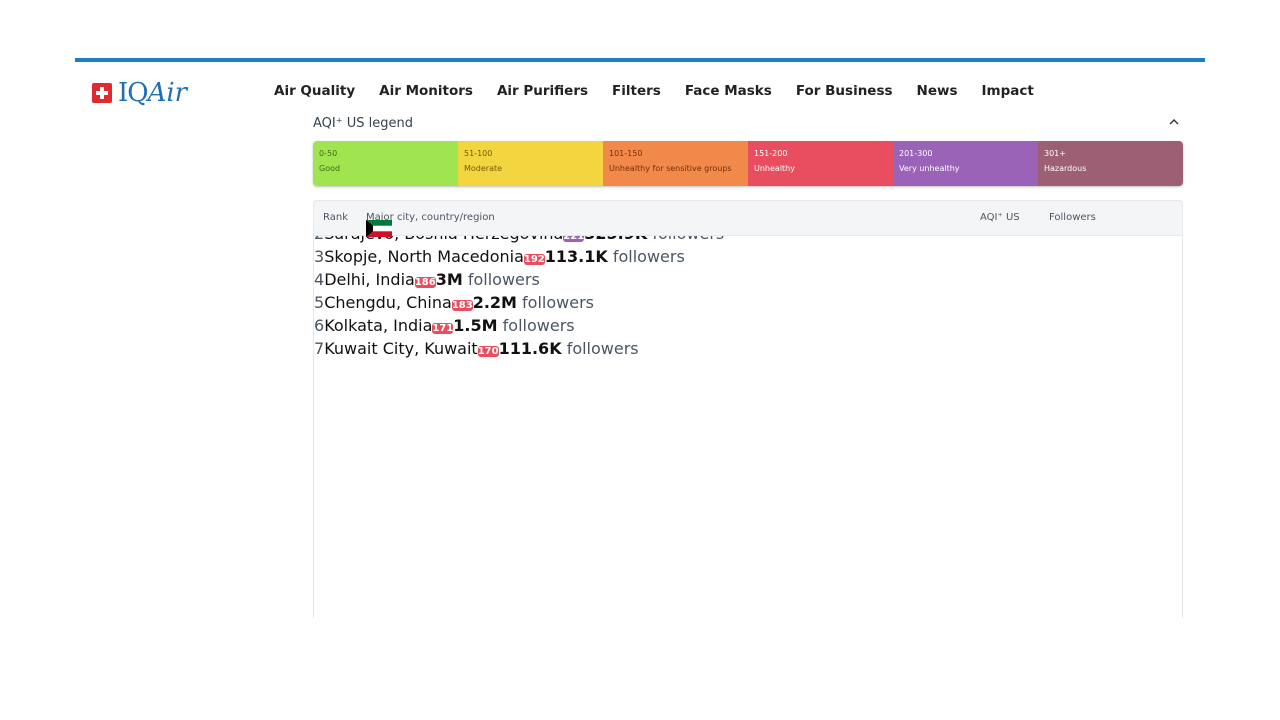 The image size is (1280, 720). What do you see at coordinates (844, 91) in the screenshot?
I see `nav-link: For Business` at bounding box center [844, 91].